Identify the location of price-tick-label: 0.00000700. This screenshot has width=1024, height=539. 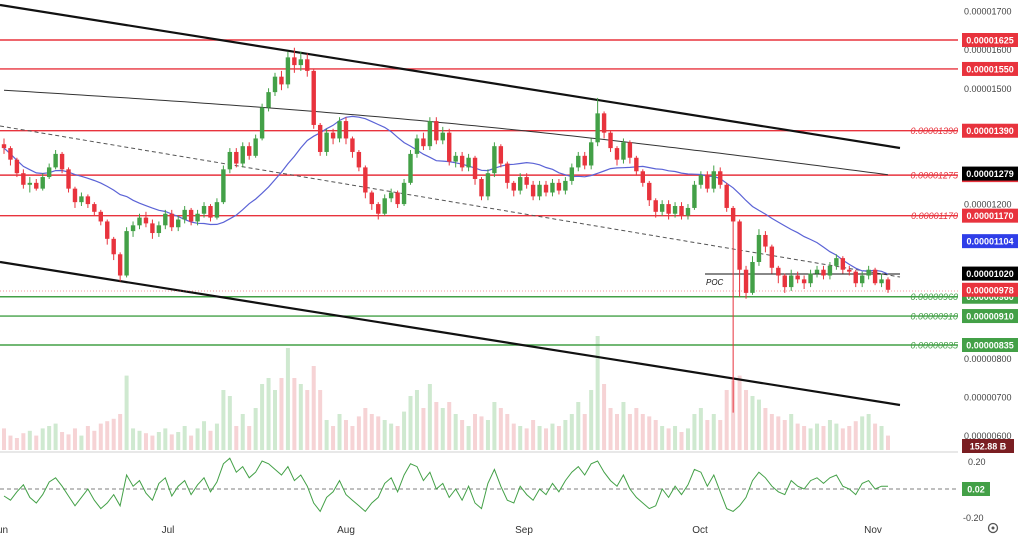
(988, 398).